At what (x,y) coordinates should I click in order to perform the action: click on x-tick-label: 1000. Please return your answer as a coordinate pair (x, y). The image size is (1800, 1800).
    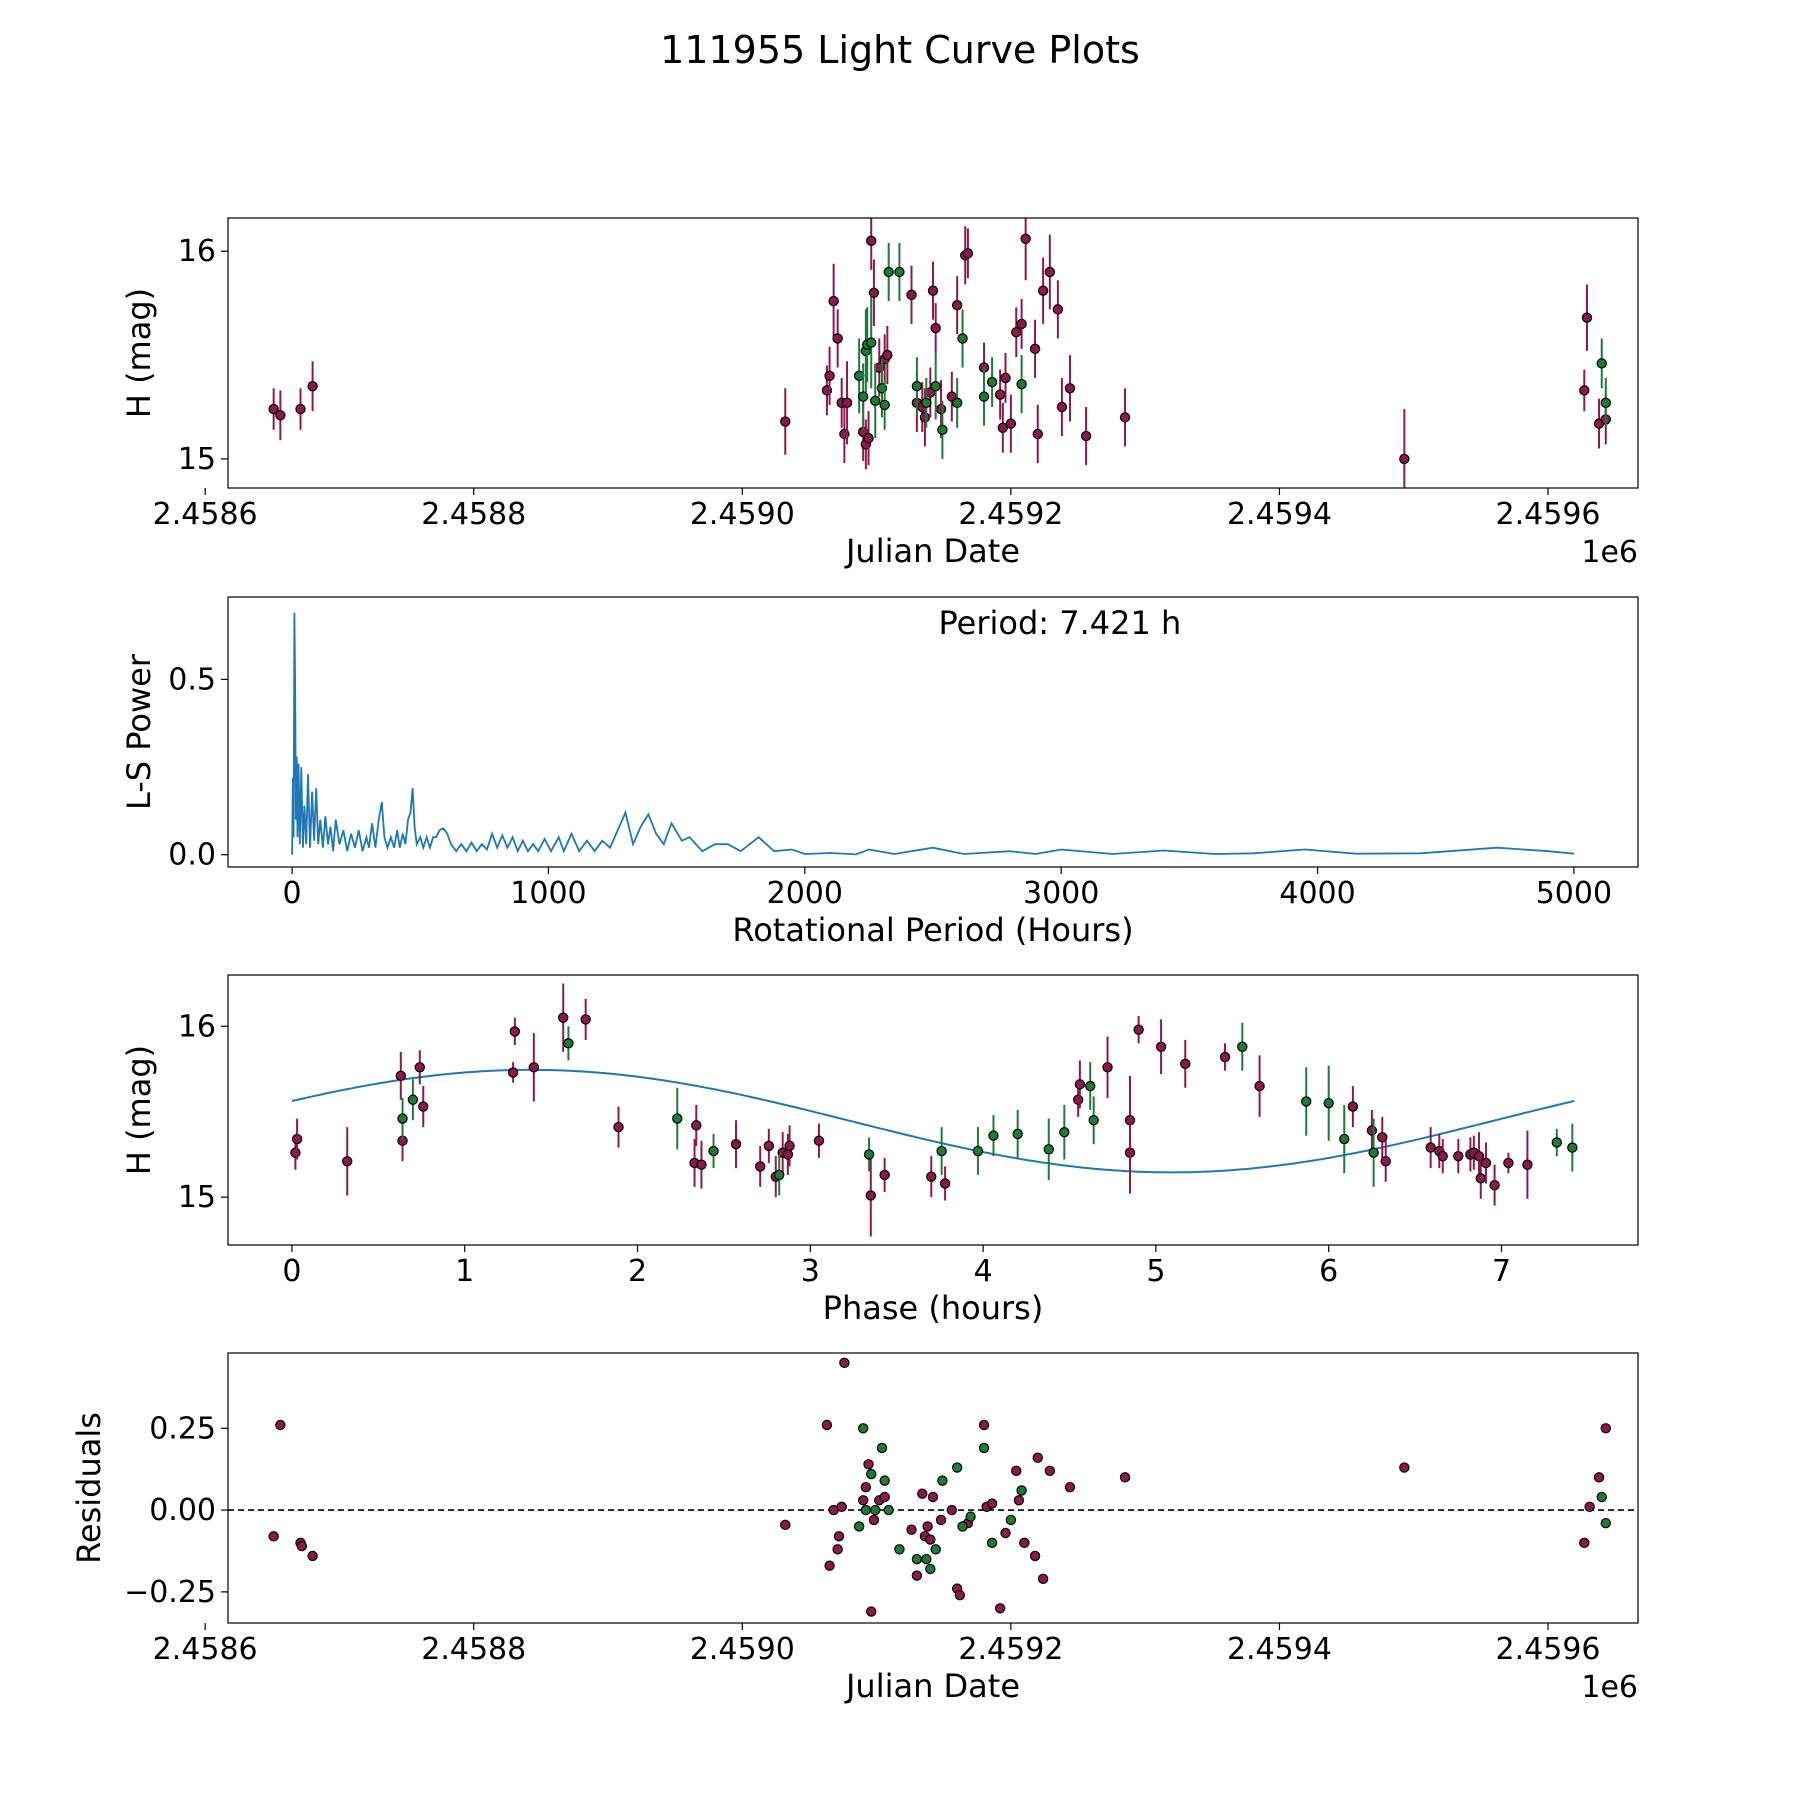
    Looking at the image, I should click on (548, 893).